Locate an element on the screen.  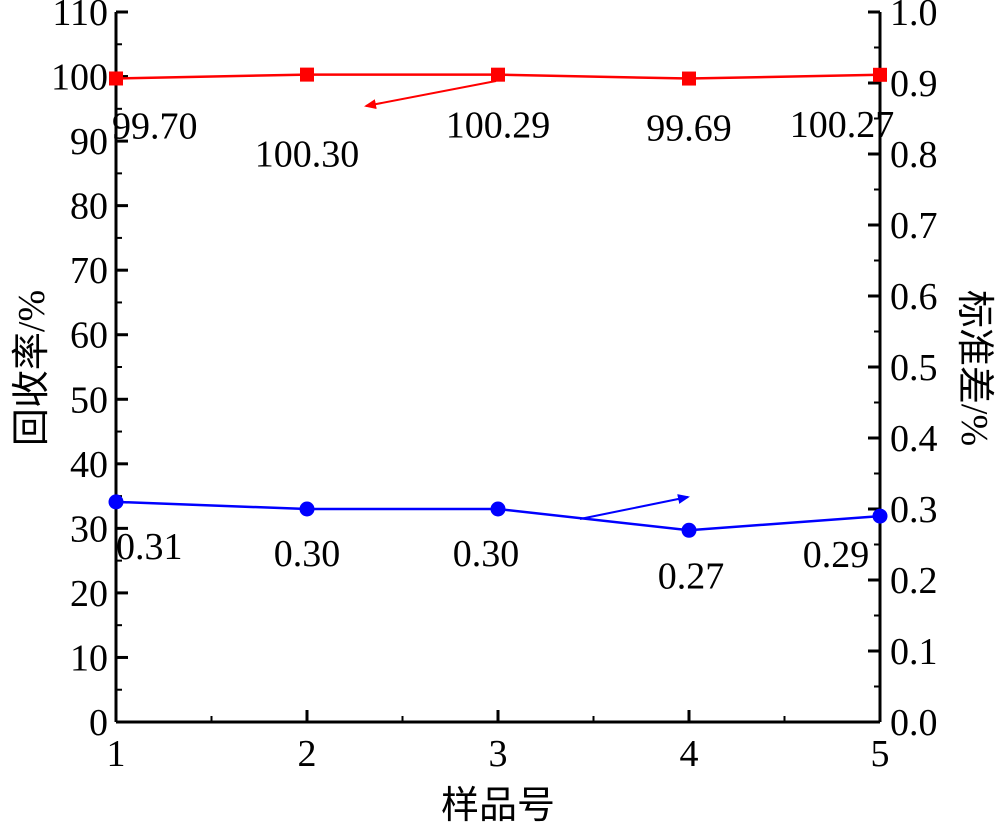
left-y-tick-label: 90 is located at coordinates (89, 142).